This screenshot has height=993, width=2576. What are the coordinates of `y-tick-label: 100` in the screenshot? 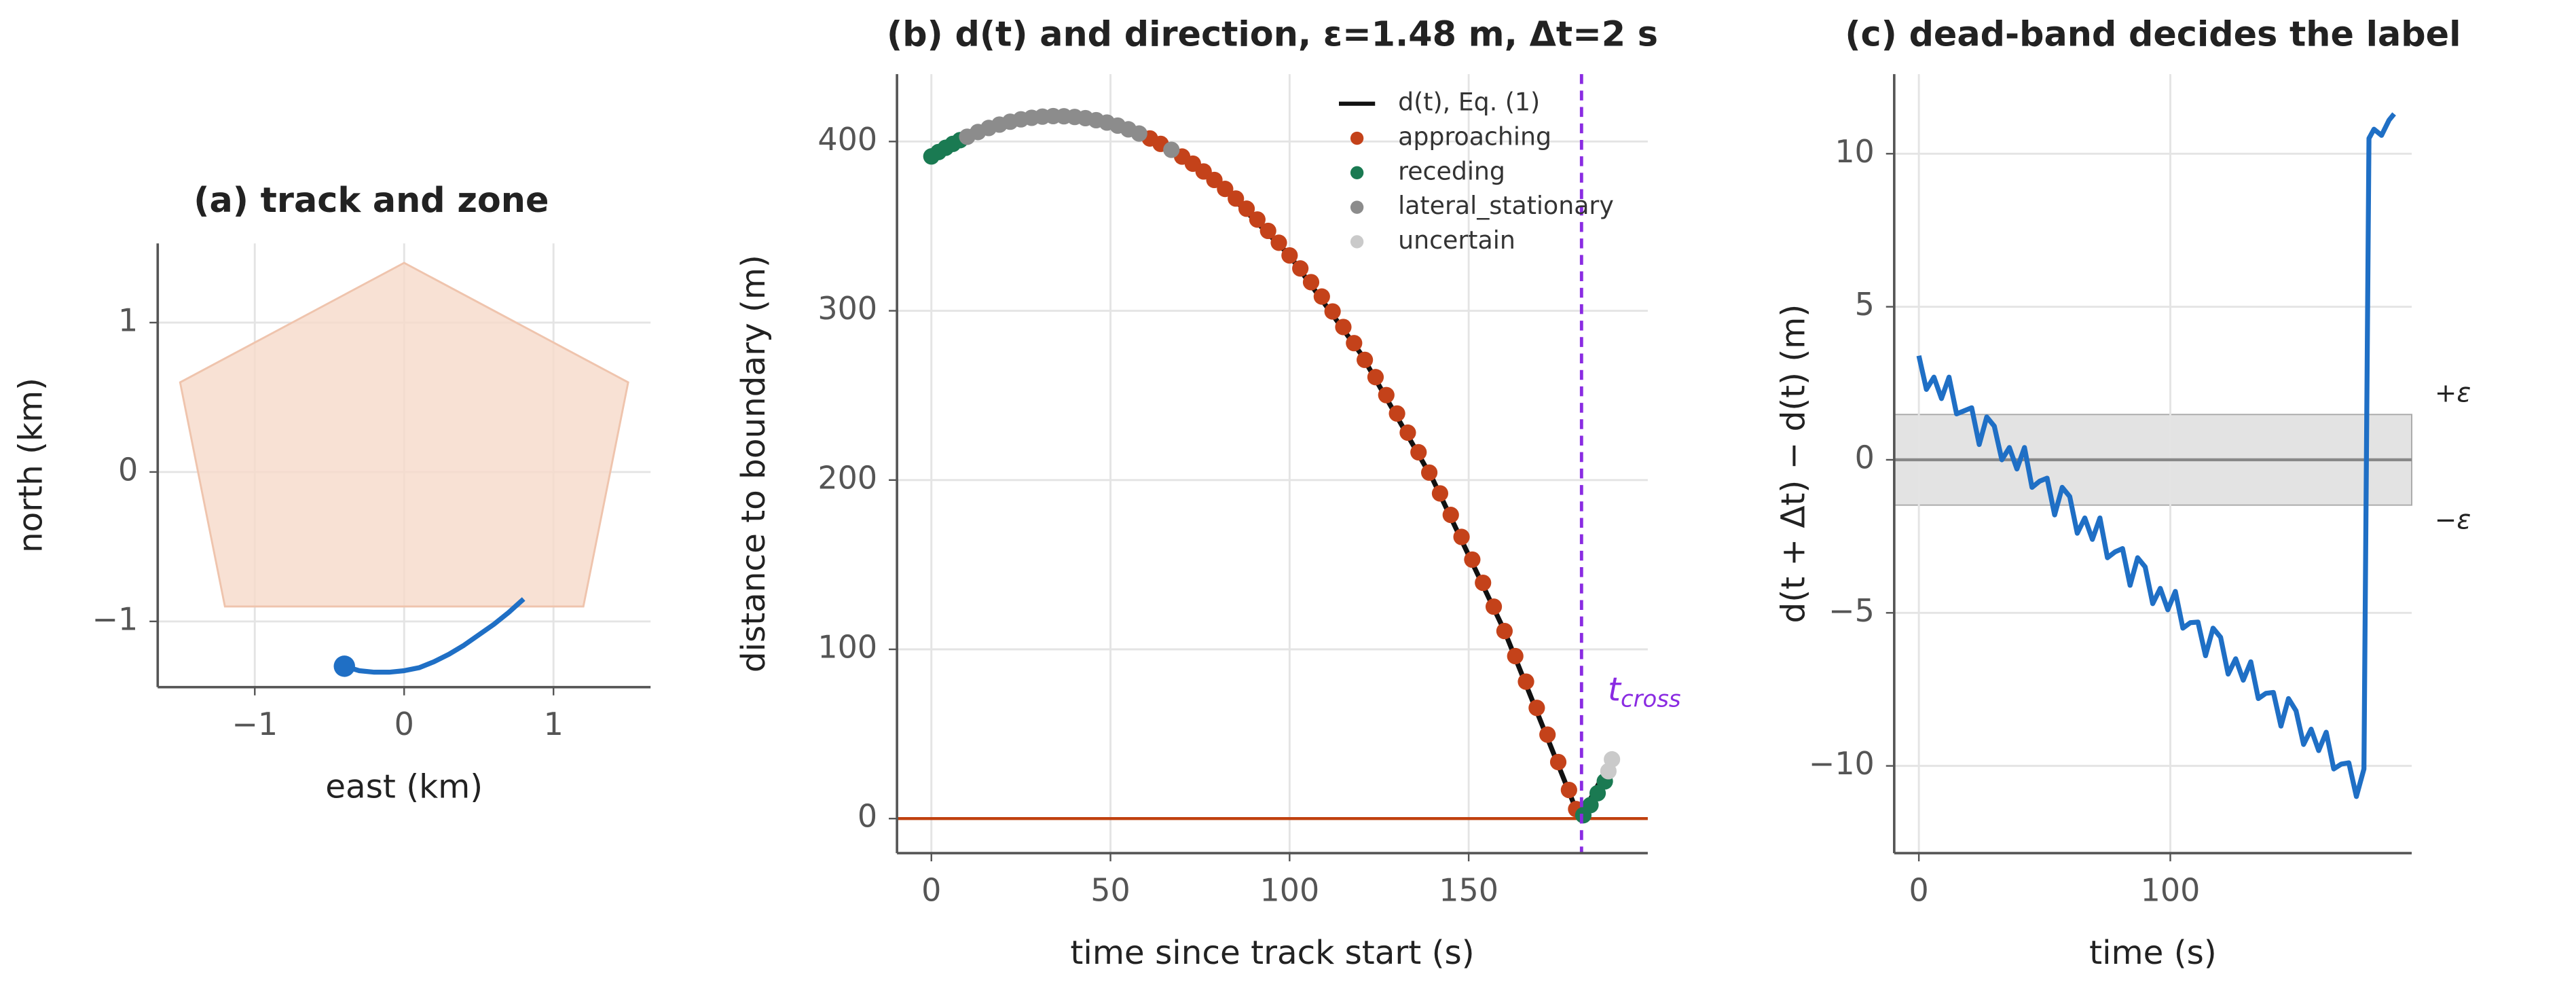 It's located at (847, 647).